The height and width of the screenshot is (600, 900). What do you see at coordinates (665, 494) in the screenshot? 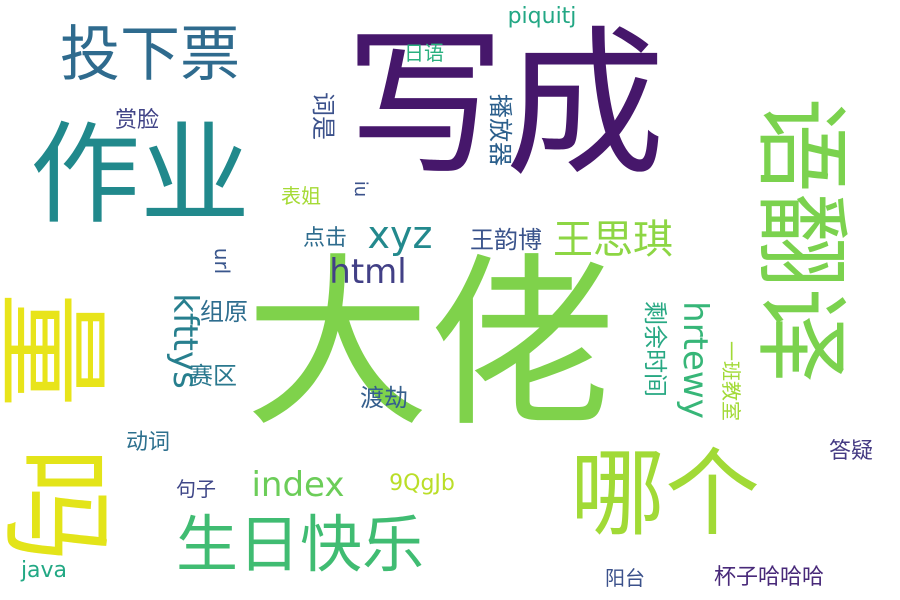
I see `cloud-word: 哪个` at bounding box center [665, 494].